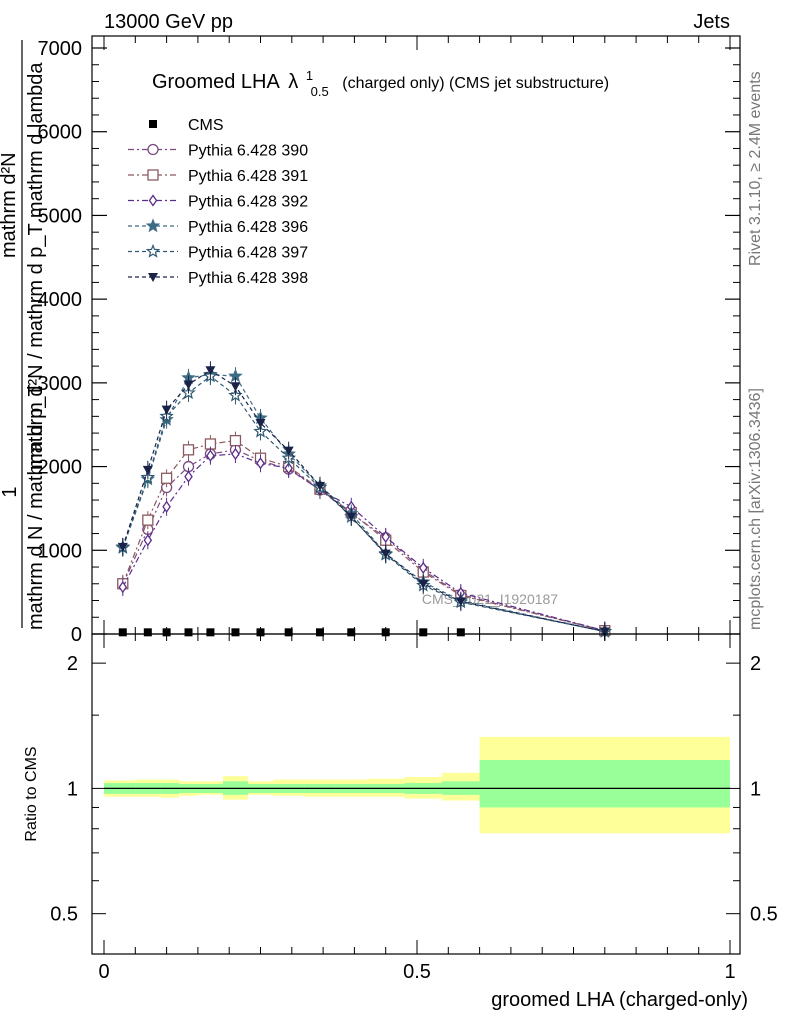 The image size is (786, 1024). Describe the element at coordinates (186, 125) in the screenshot. I see `legend-item: CMS` at that location.